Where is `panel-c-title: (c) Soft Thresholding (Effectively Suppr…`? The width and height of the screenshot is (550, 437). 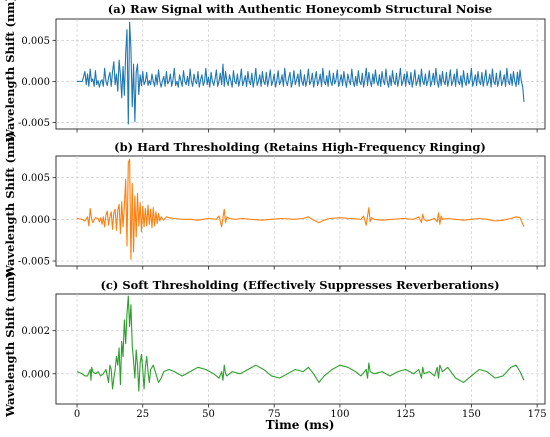 panel-c-title: (c) Soft Thresholding (Effectively Suppr… is located at coordinates (299, 285).